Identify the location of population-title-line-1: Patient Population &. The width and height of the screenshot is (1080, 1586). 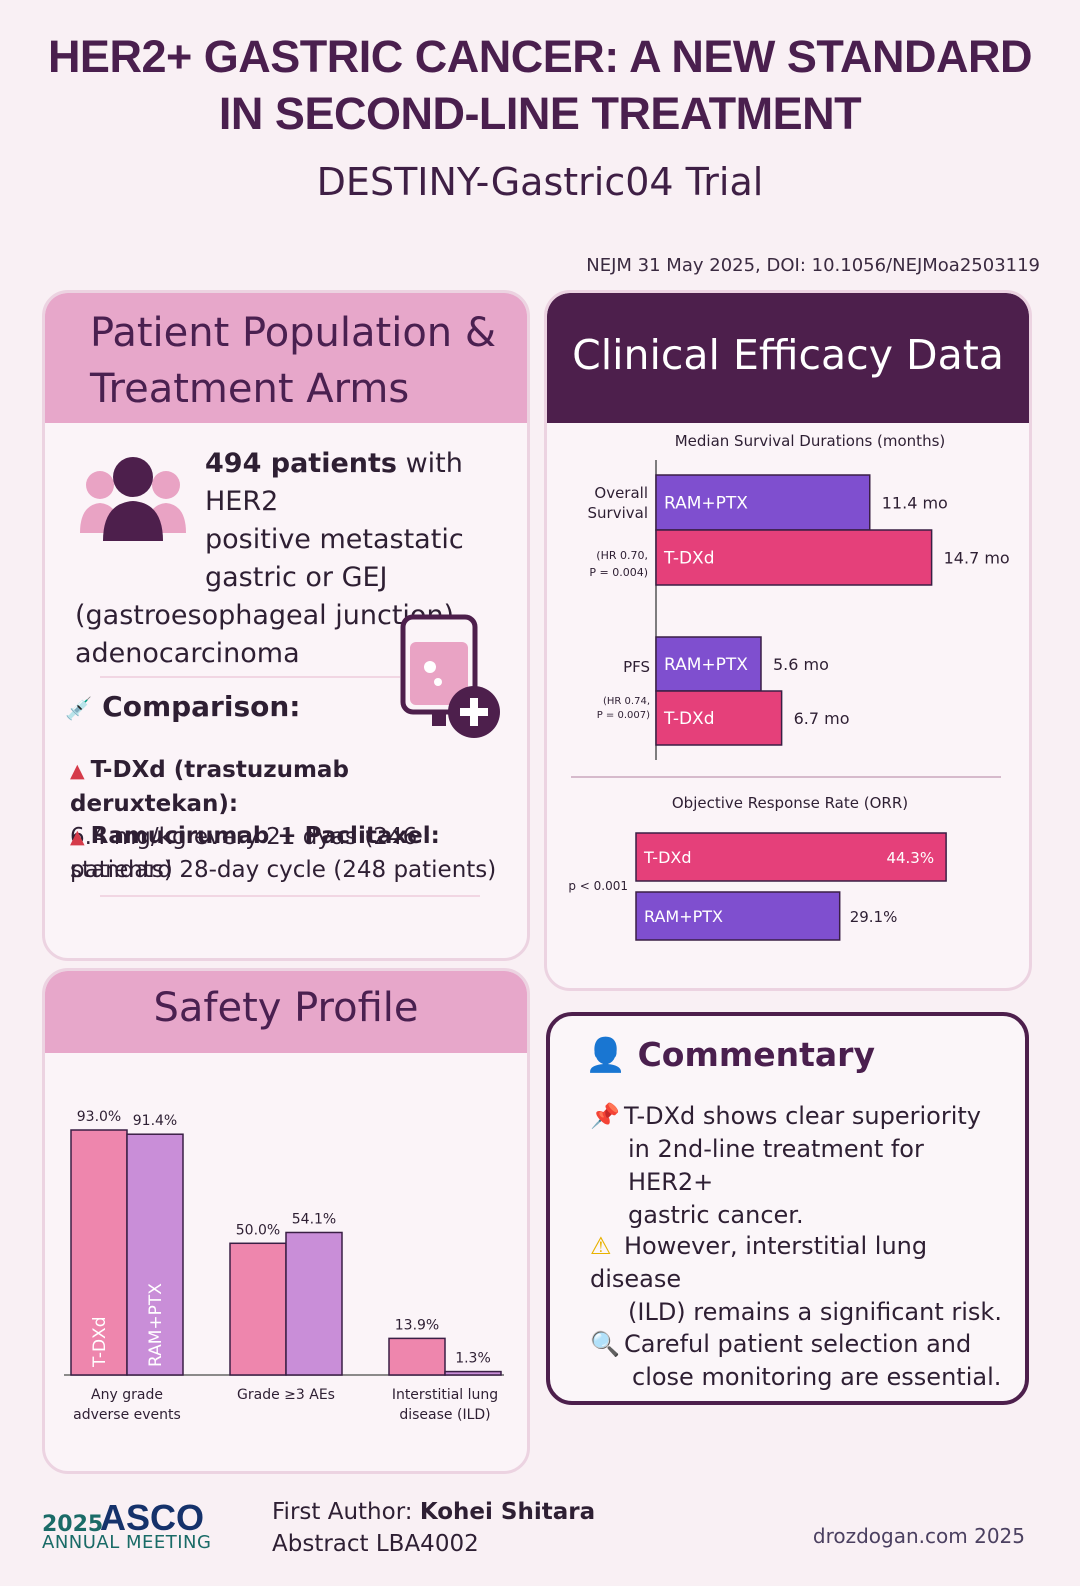
(293, 333).